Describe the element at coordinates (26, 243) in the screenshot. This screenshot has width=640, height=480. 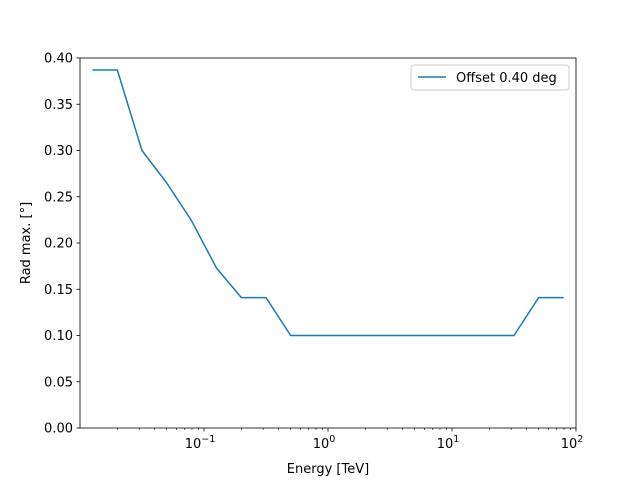
I see `y-axis-label: Rad max. [°]` at that location.